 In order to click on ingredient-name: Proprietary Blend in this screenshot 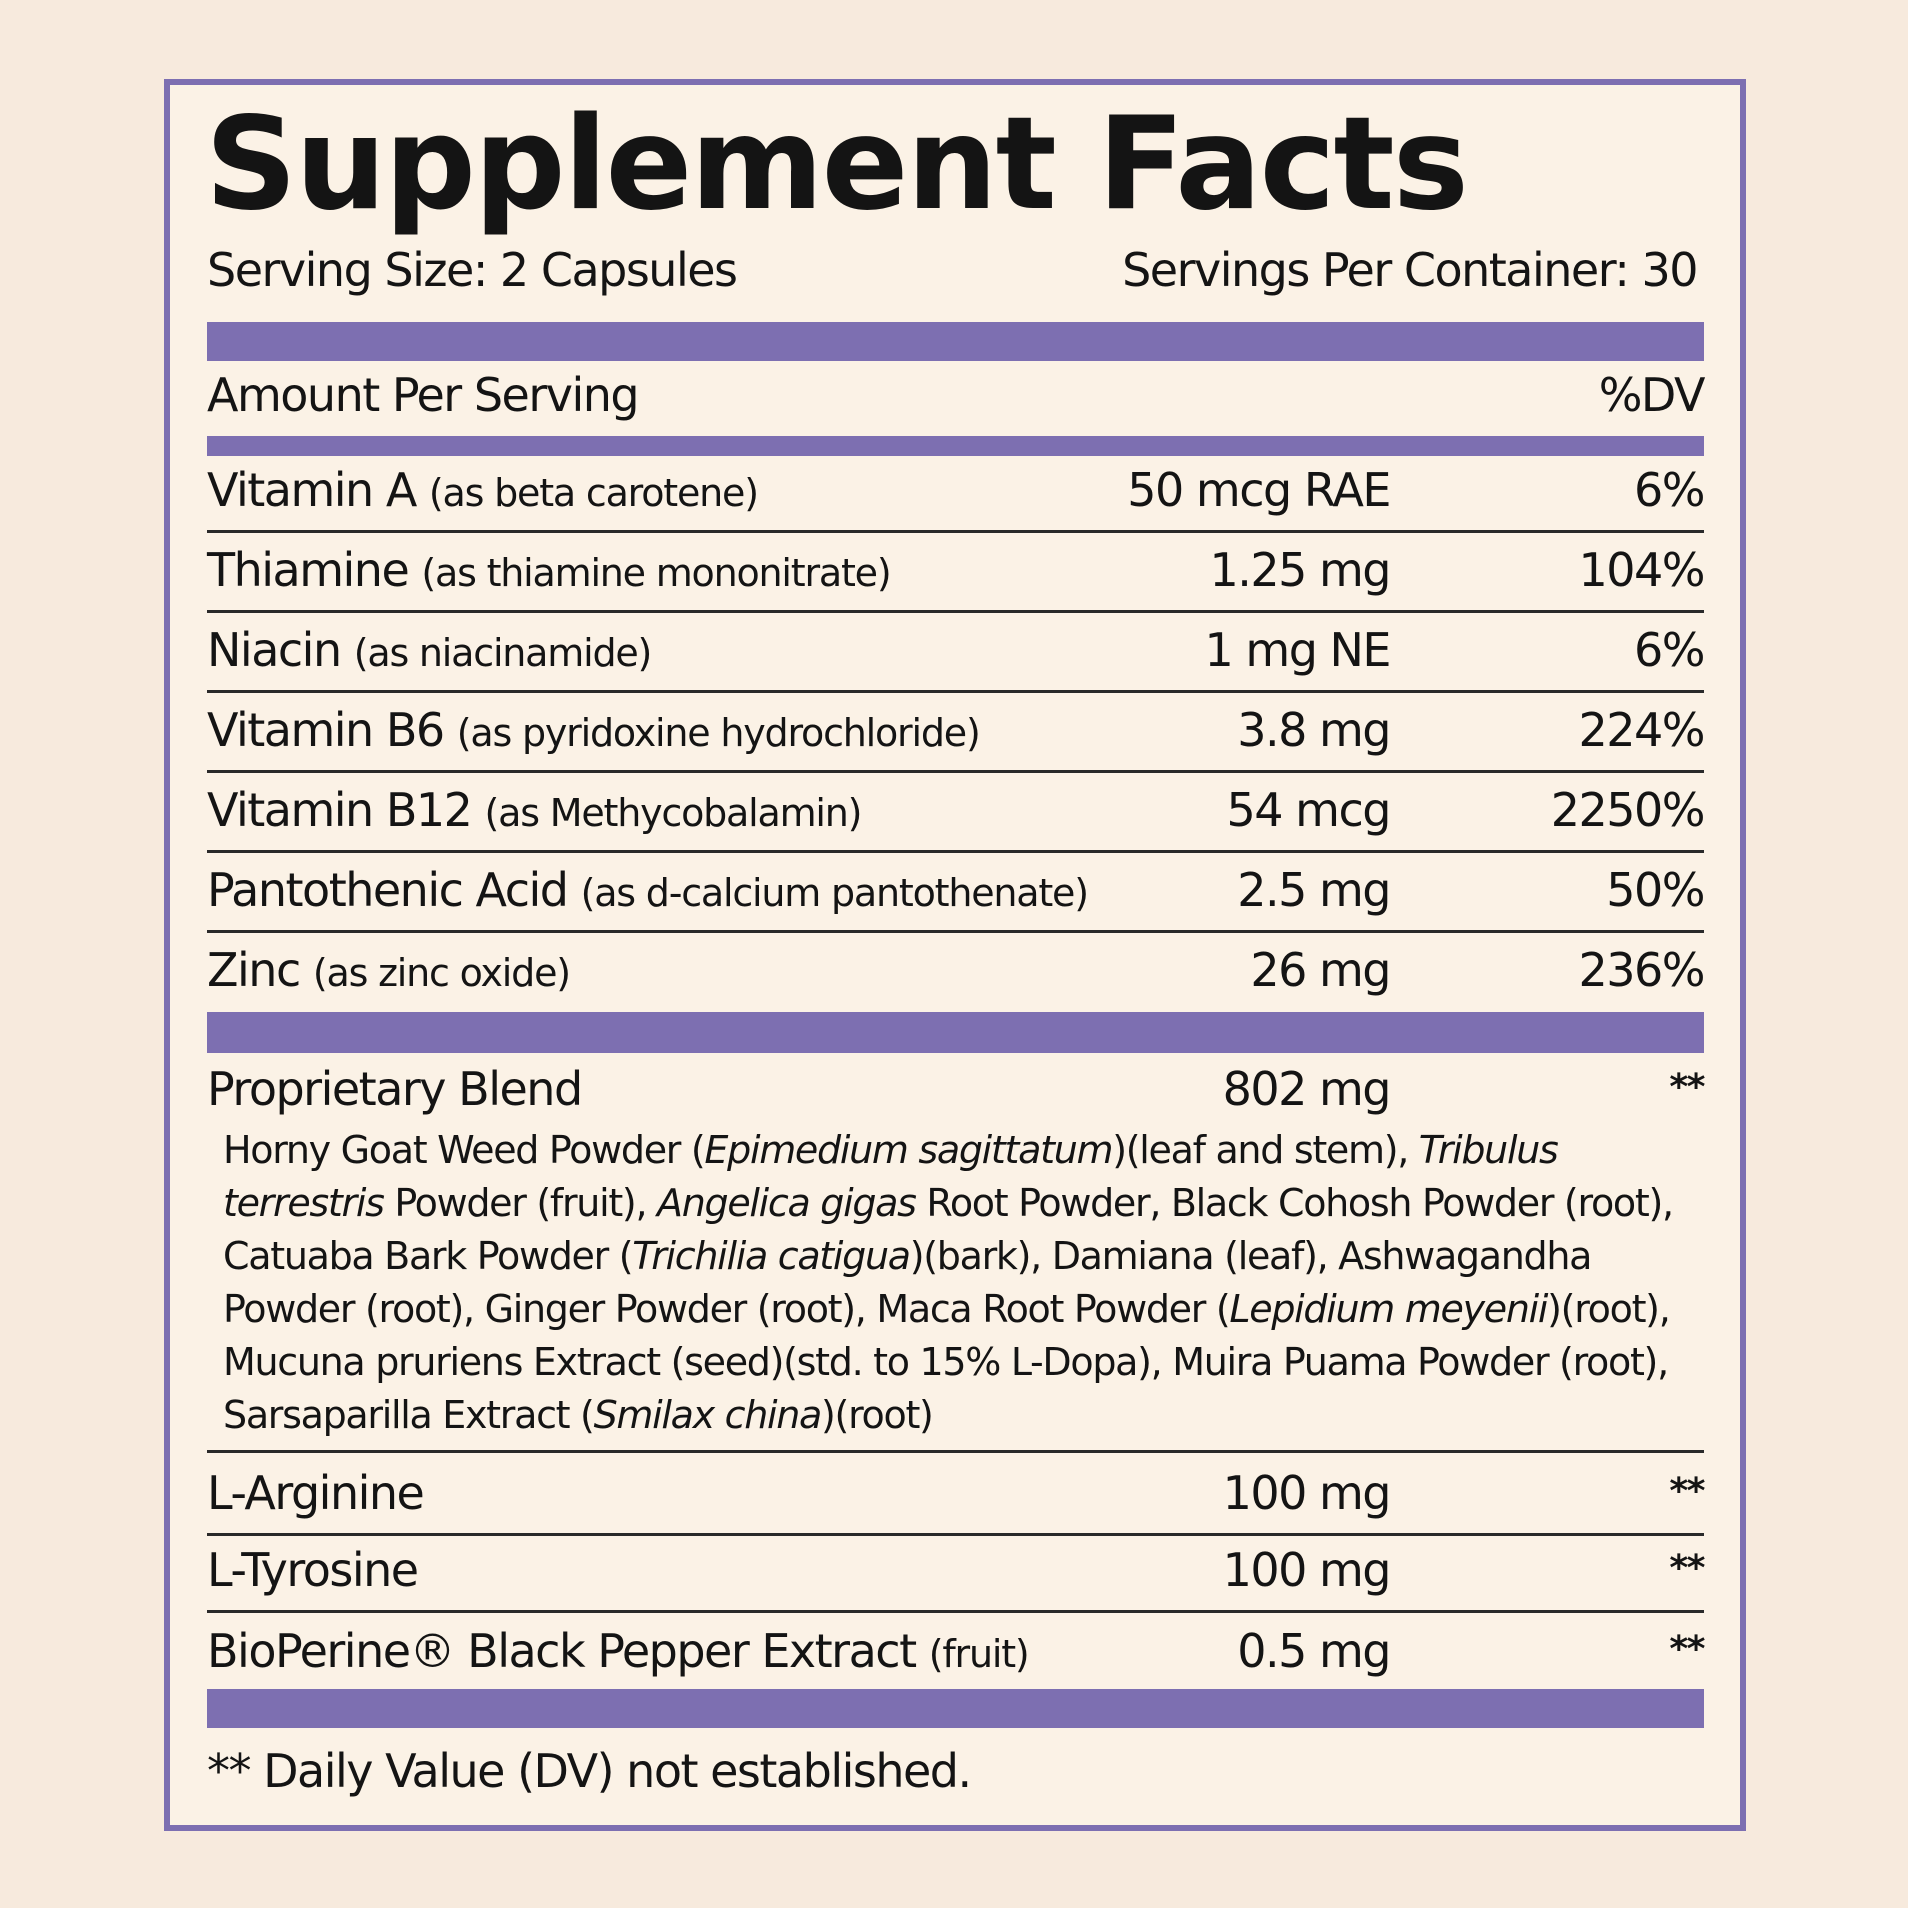, I will do `click(395, 1089)`.